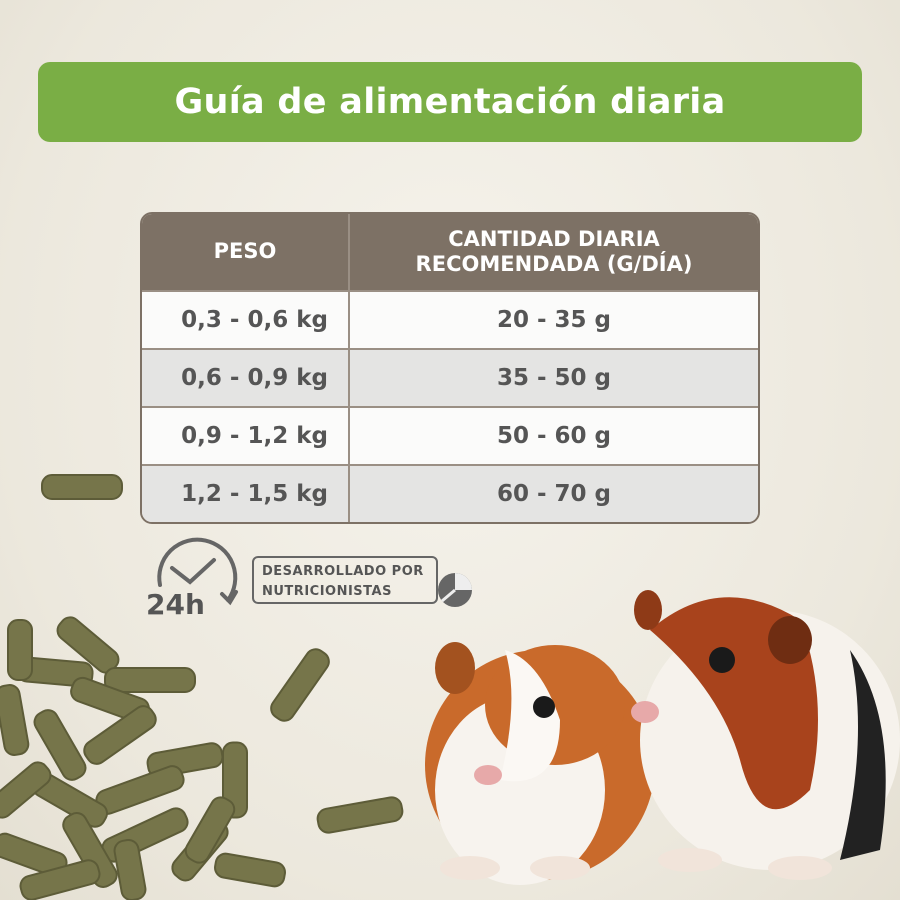 Image resolution: width=900 pixels, height=900 pixels. I want to click on amount-cell: 20 - 35 g, so click(554, 319).